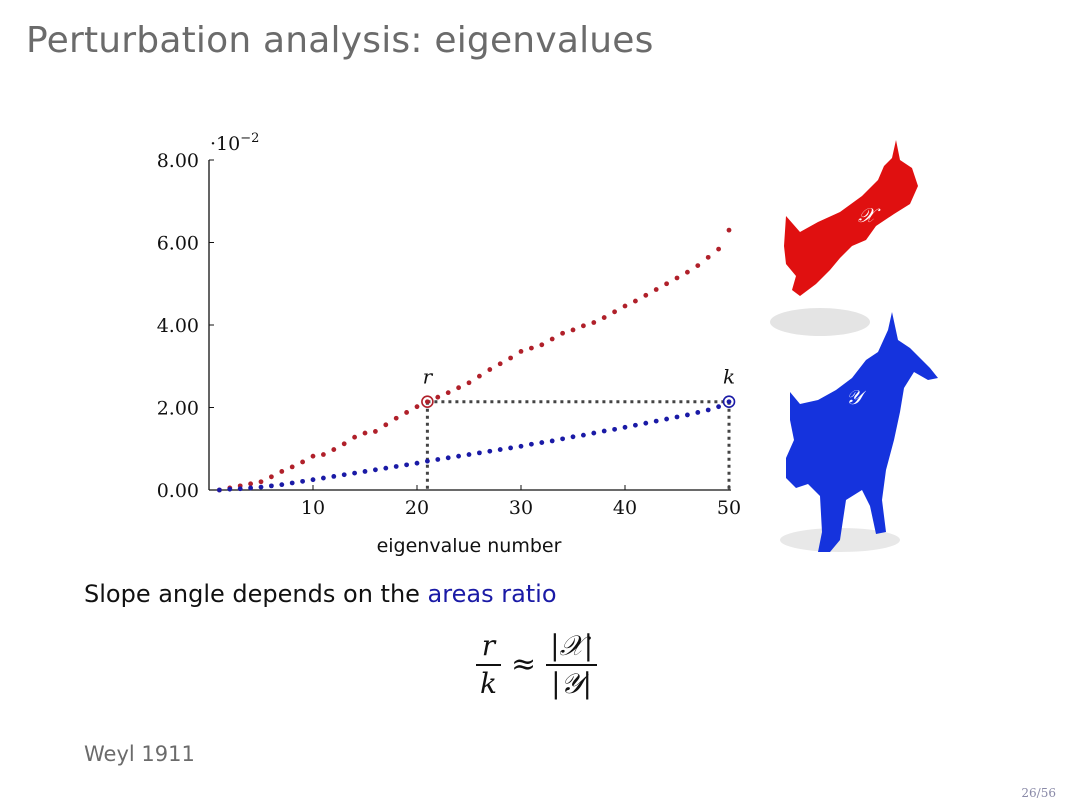 The image size is (1080, 809). What do you see at coordinates (729, 377) in the screenshot?
I see `annotation-label-k: k` at bounding box center [729, 377].